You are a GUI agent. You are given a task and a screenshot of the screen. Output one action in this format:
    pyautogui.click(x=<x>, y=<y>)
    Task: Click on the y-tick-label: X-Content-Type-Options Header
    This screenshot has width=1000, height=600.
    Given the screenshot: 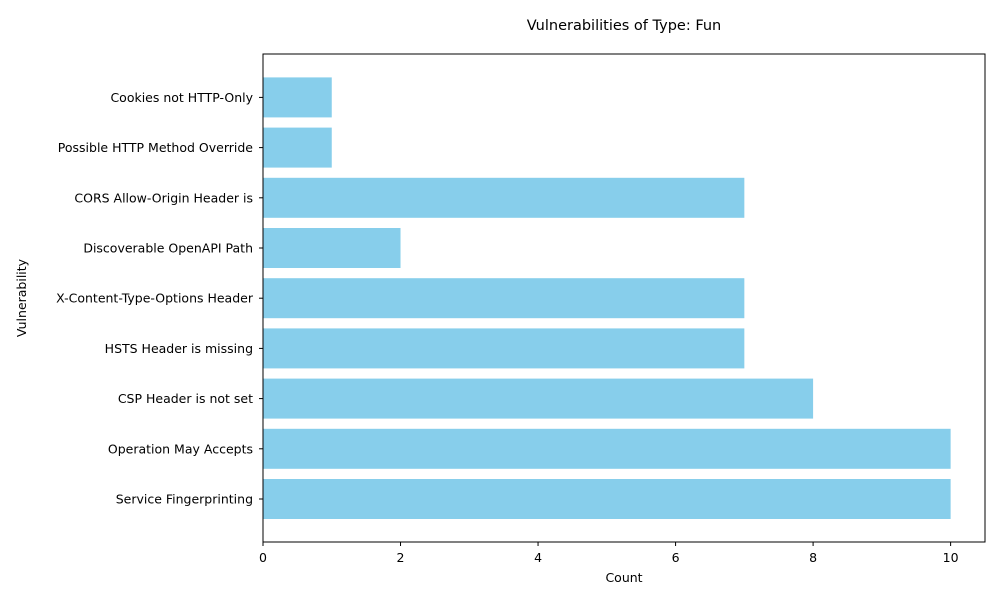 What is the action you would take?
    pyautogui.click(x=155, y=298)
    